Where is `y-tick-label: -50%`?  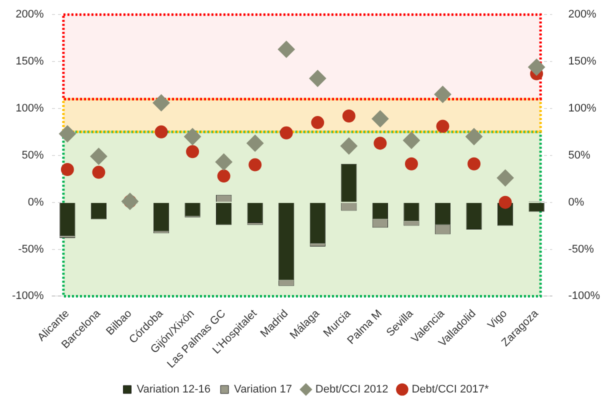 y-tick-label: -50% is located at coordinates (31, 249).